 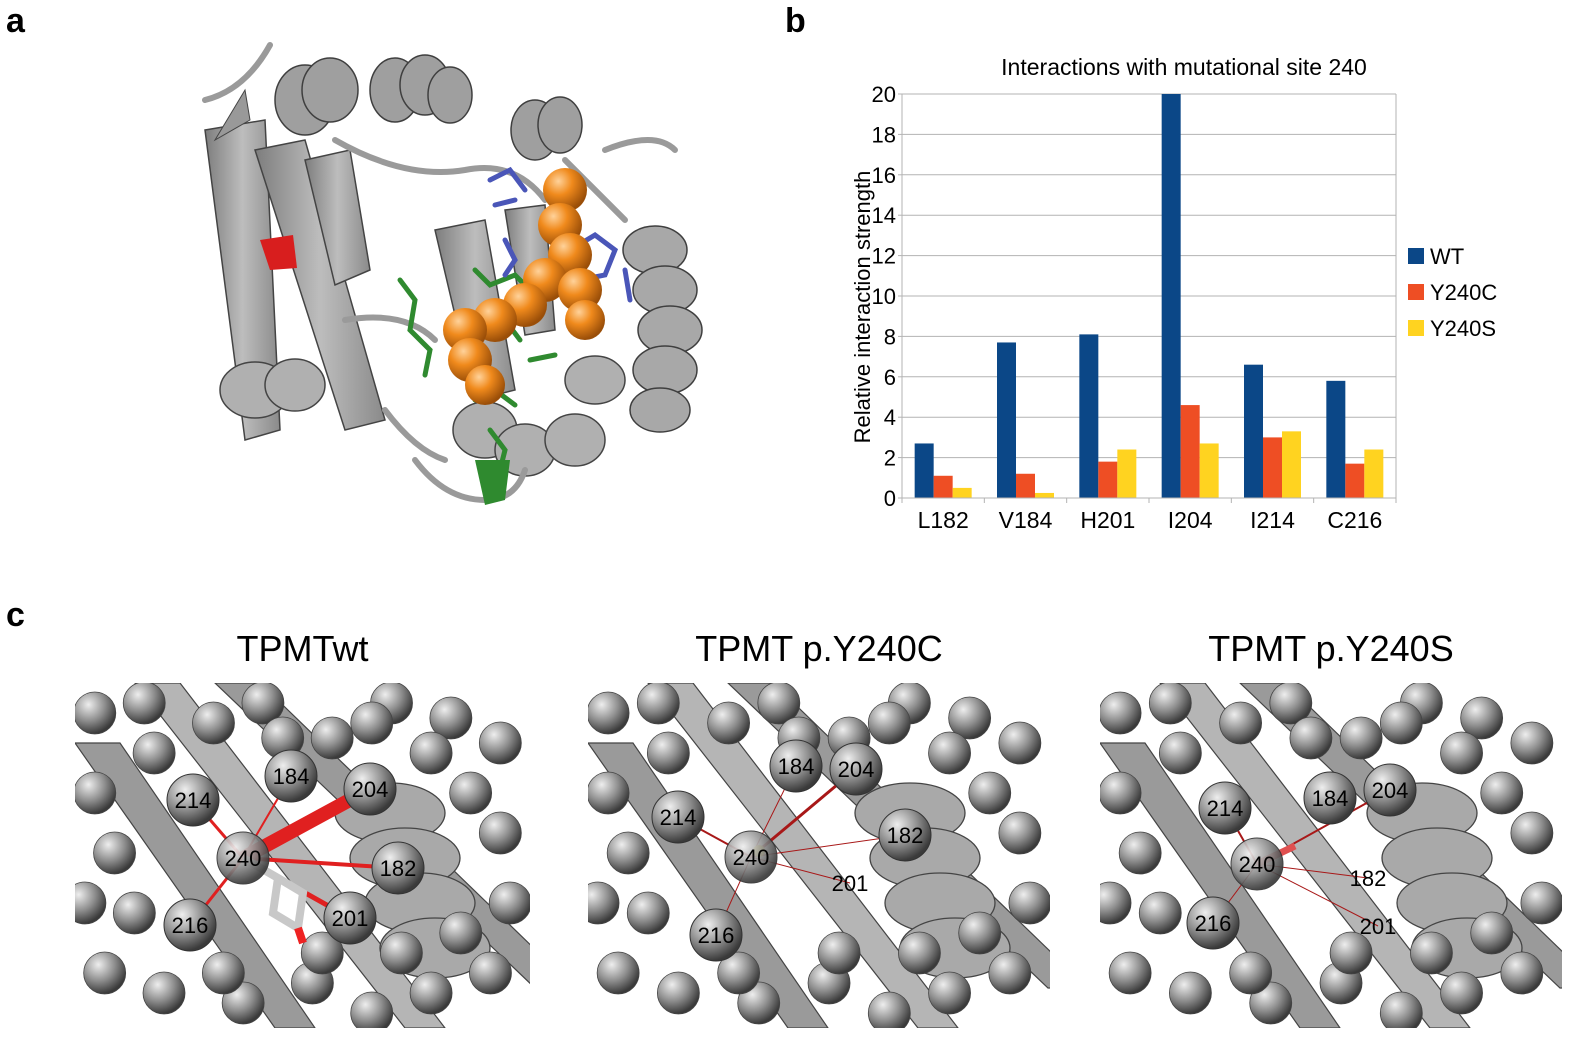 I want to click on x-tick-label: I214, so click(x=1272, y=520).